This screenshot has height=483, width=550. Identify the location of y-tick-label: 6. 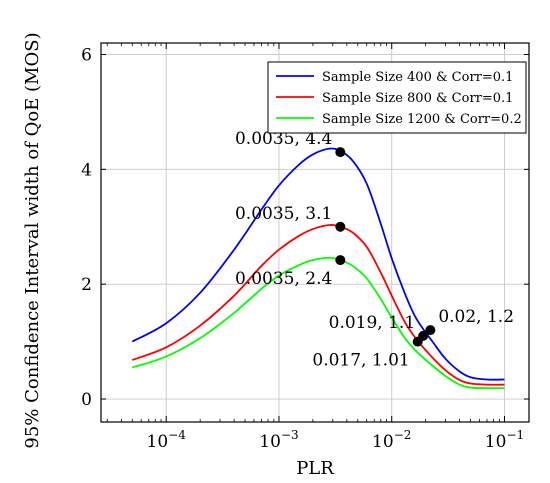
(86, 55).